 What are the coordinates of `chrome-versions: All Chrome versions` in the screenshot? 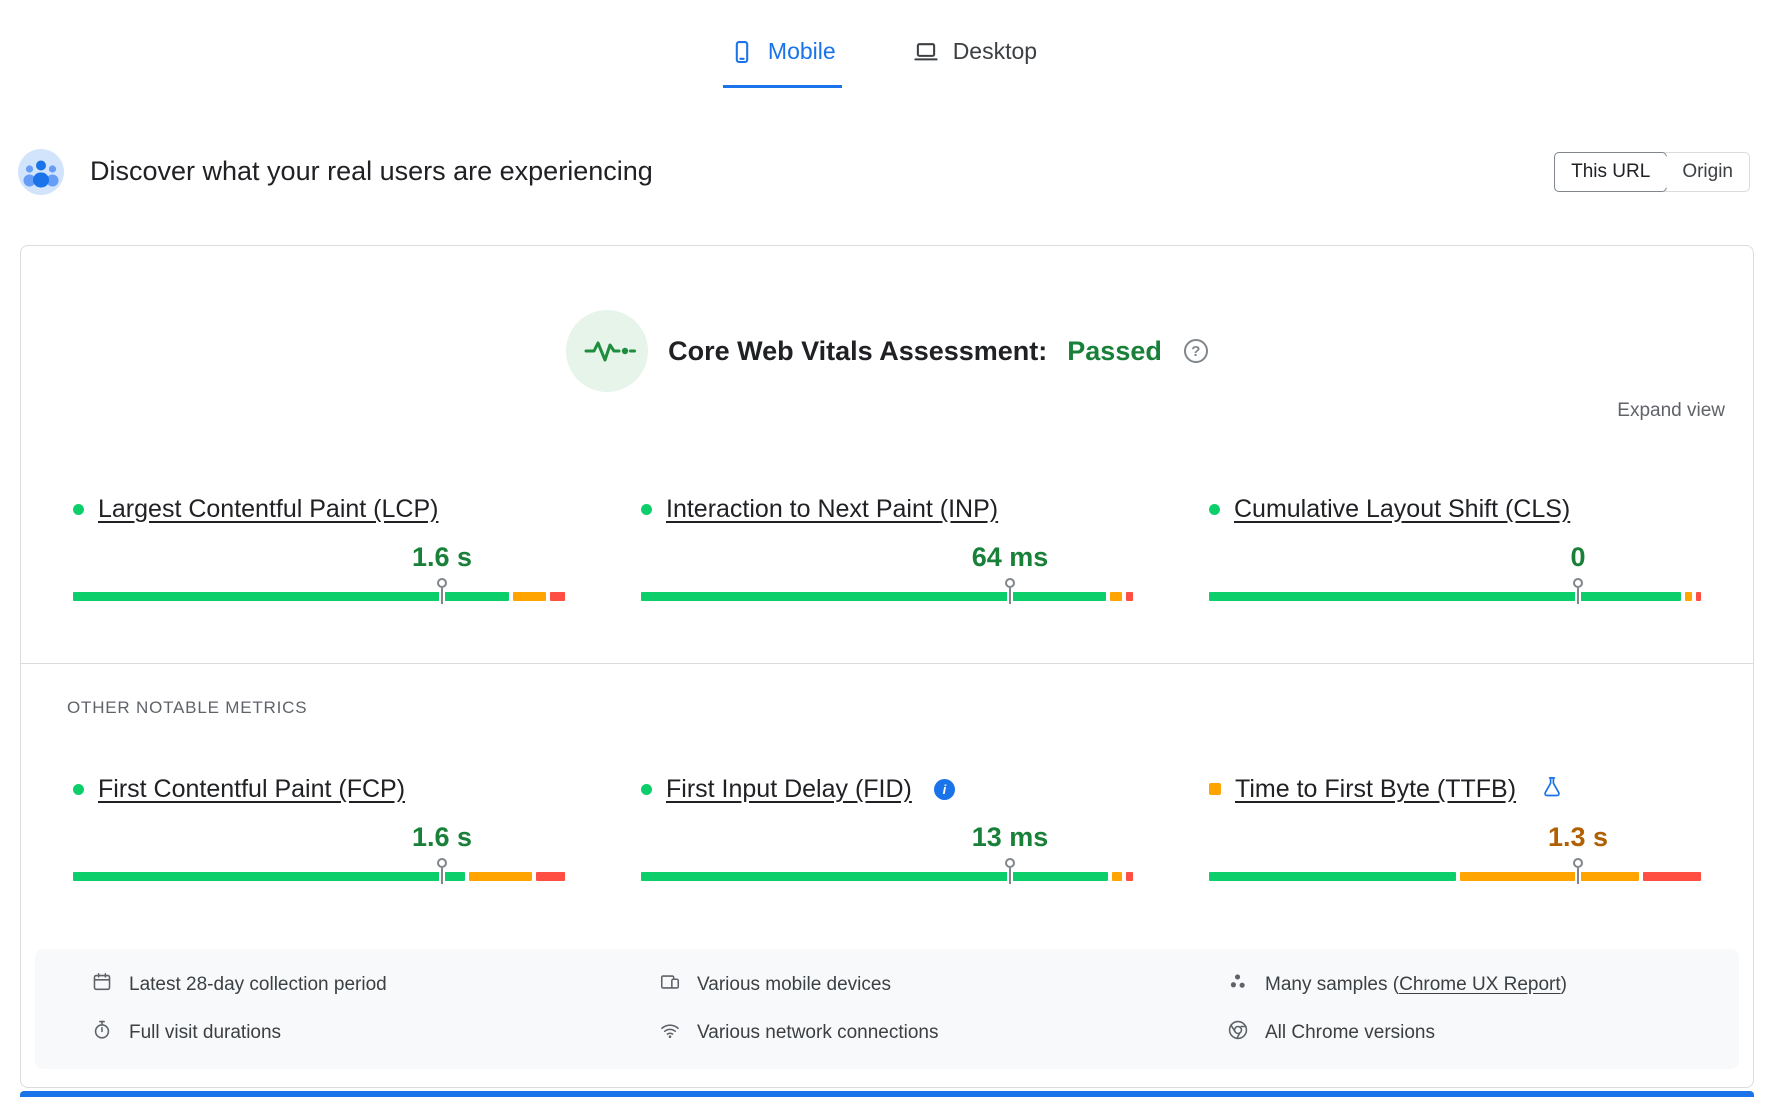 It's located at (1455, 1033).